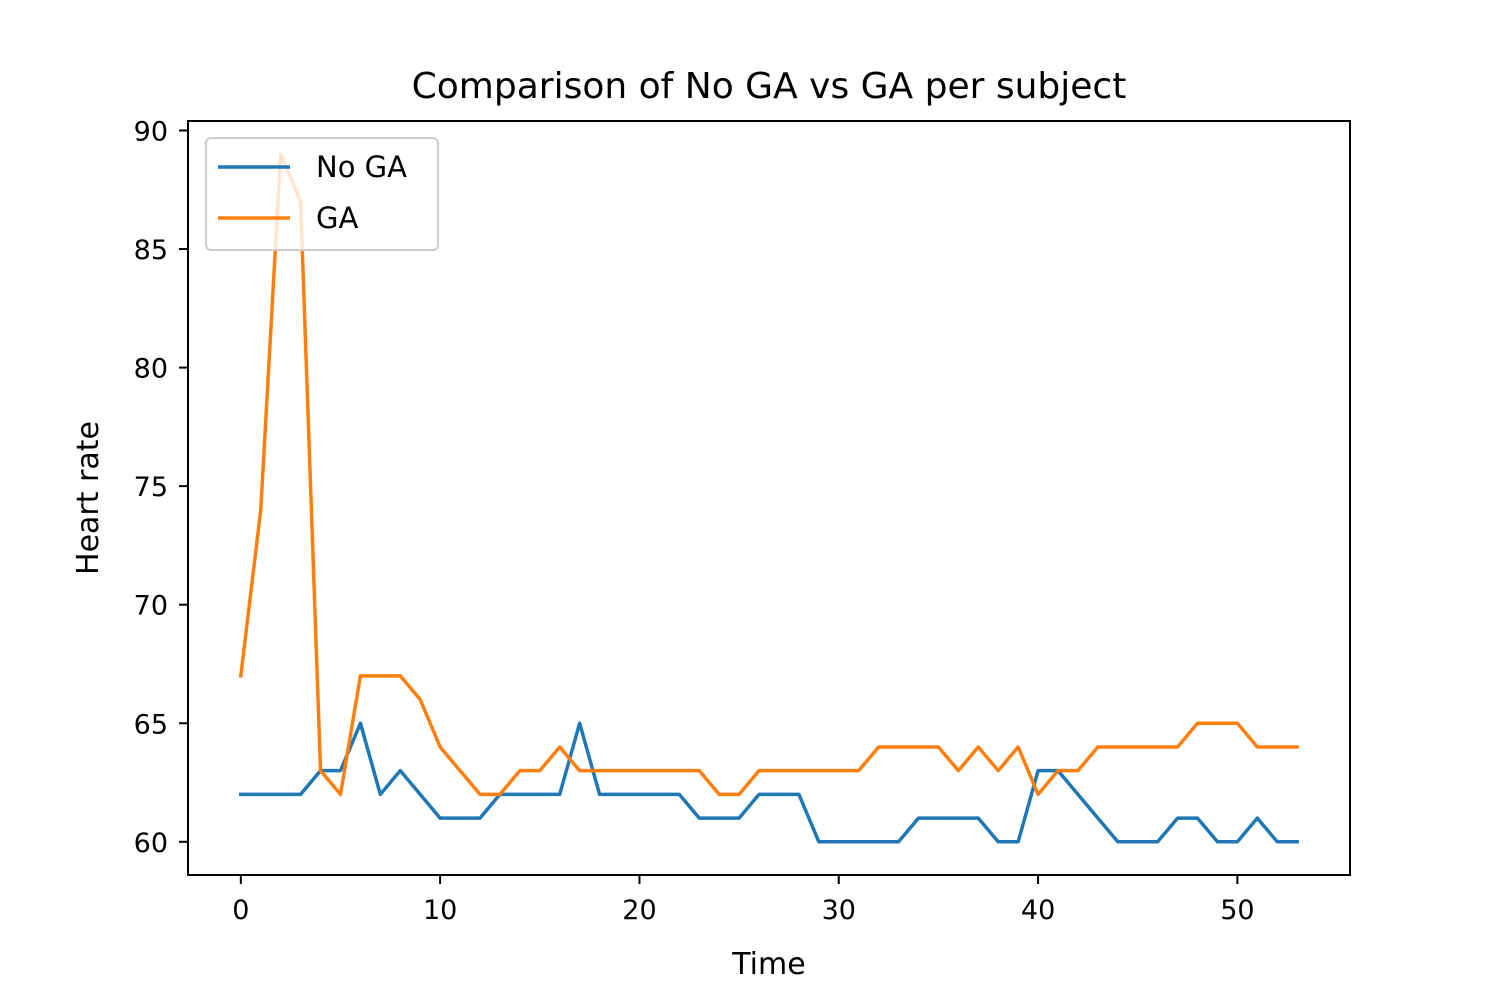 This screenshot has height=1000, width=1500. I want to click on x-tick-label: 0, so click(240, 910).